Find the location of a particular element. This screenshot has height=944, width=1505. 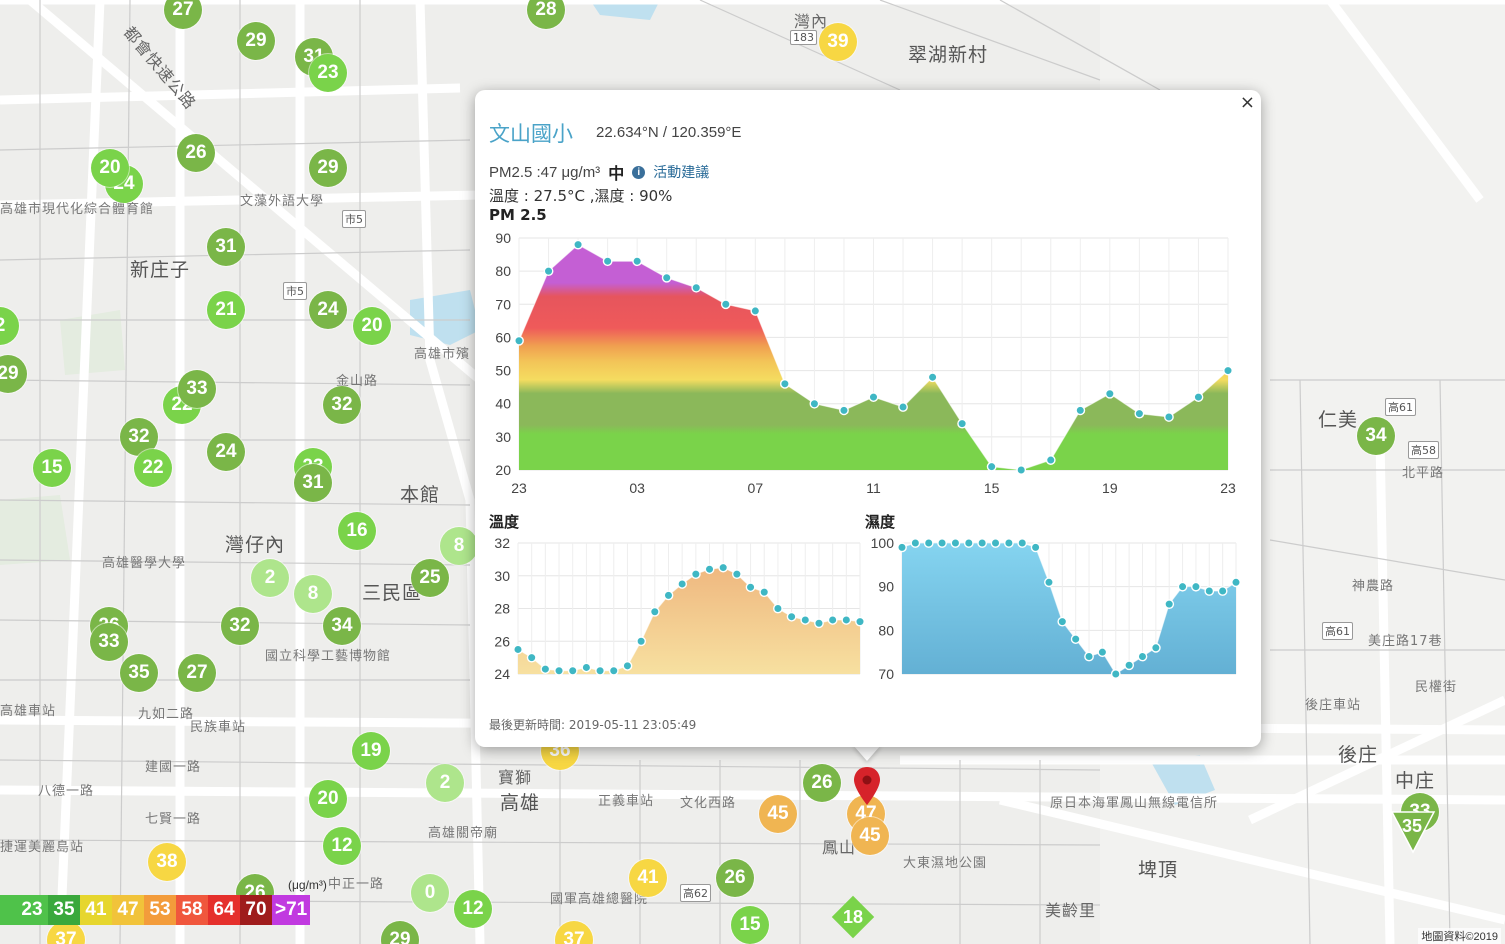

station-marker: 19 is located at coordinates (371, 751).